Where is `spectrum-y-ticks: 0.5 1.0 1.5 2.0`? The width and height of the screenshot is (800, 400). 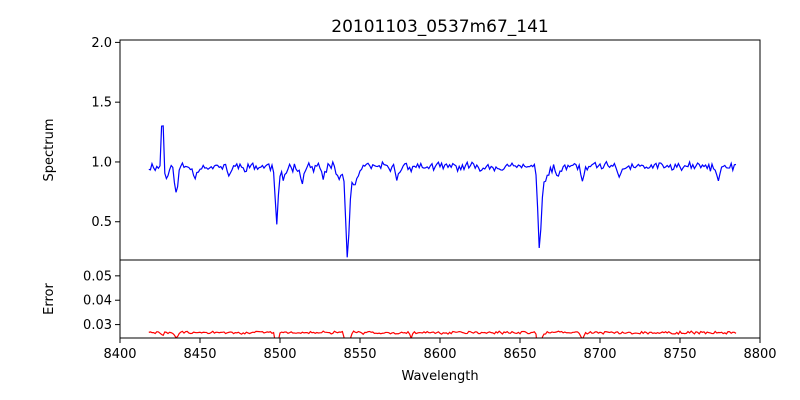
spectrum-y-ticks: 0.5 1.0 1.5 2.0 is located at coordinates (105, 133).